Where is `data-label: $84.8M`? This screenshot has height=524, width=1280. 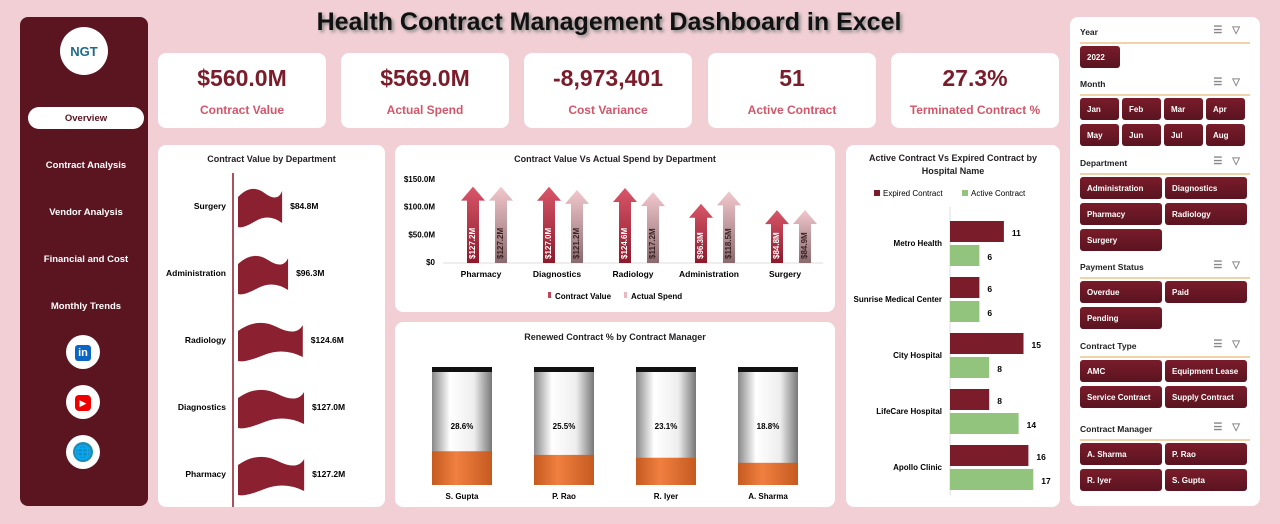
data-label: $84.8M is located at coordinates (776, 245).